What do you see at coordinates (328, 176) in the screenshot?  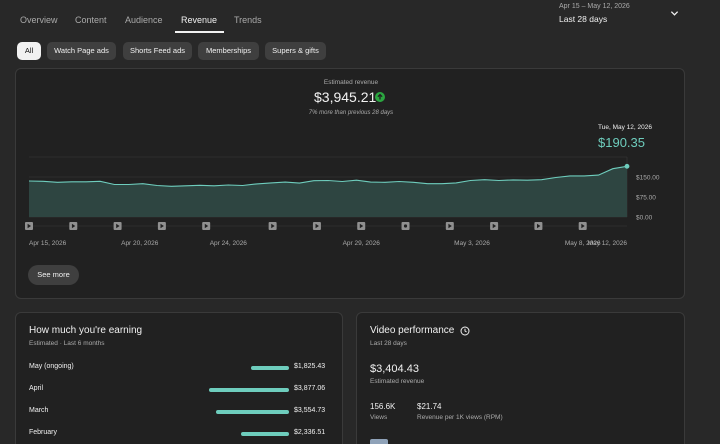 I see `chart-series-line` at bounding box center [328, 176].